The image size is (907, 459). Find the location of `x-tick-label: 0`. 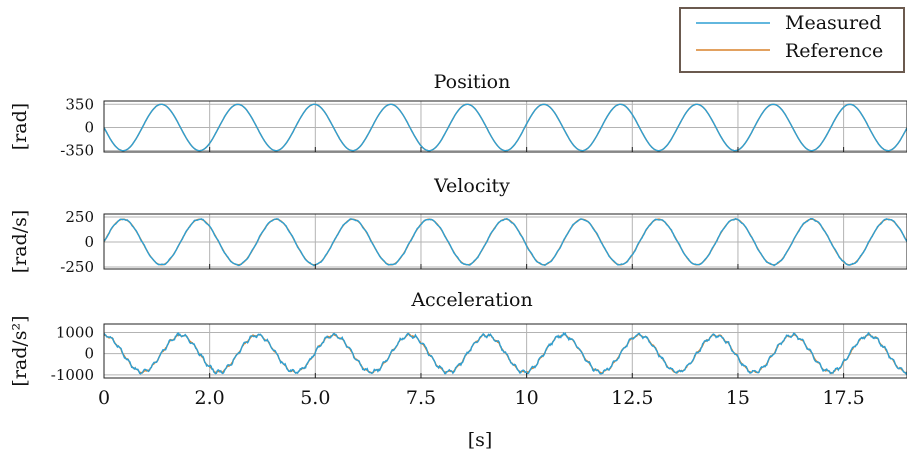

x-tick-label: 0 is located at coordinates (104, 398).